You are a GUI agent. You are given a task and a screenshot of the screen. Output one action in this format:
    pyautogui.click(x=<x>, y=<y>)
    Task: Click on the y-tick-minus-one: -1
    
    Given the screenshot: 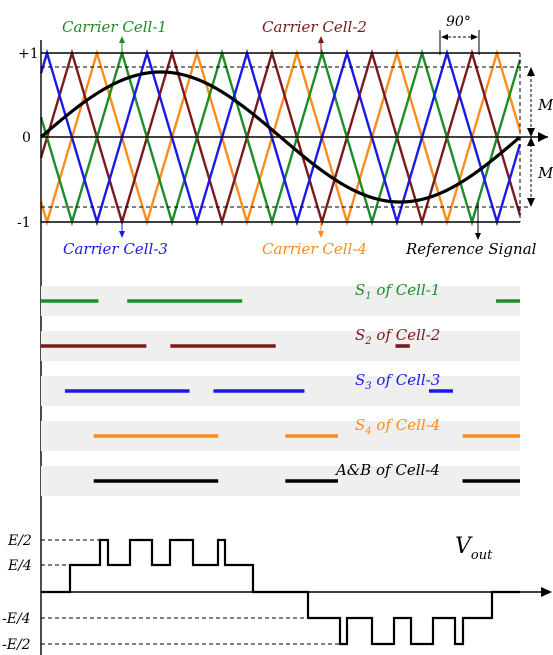 What is the action you would take?
    pyautogui.click(x=24, y=223)
    